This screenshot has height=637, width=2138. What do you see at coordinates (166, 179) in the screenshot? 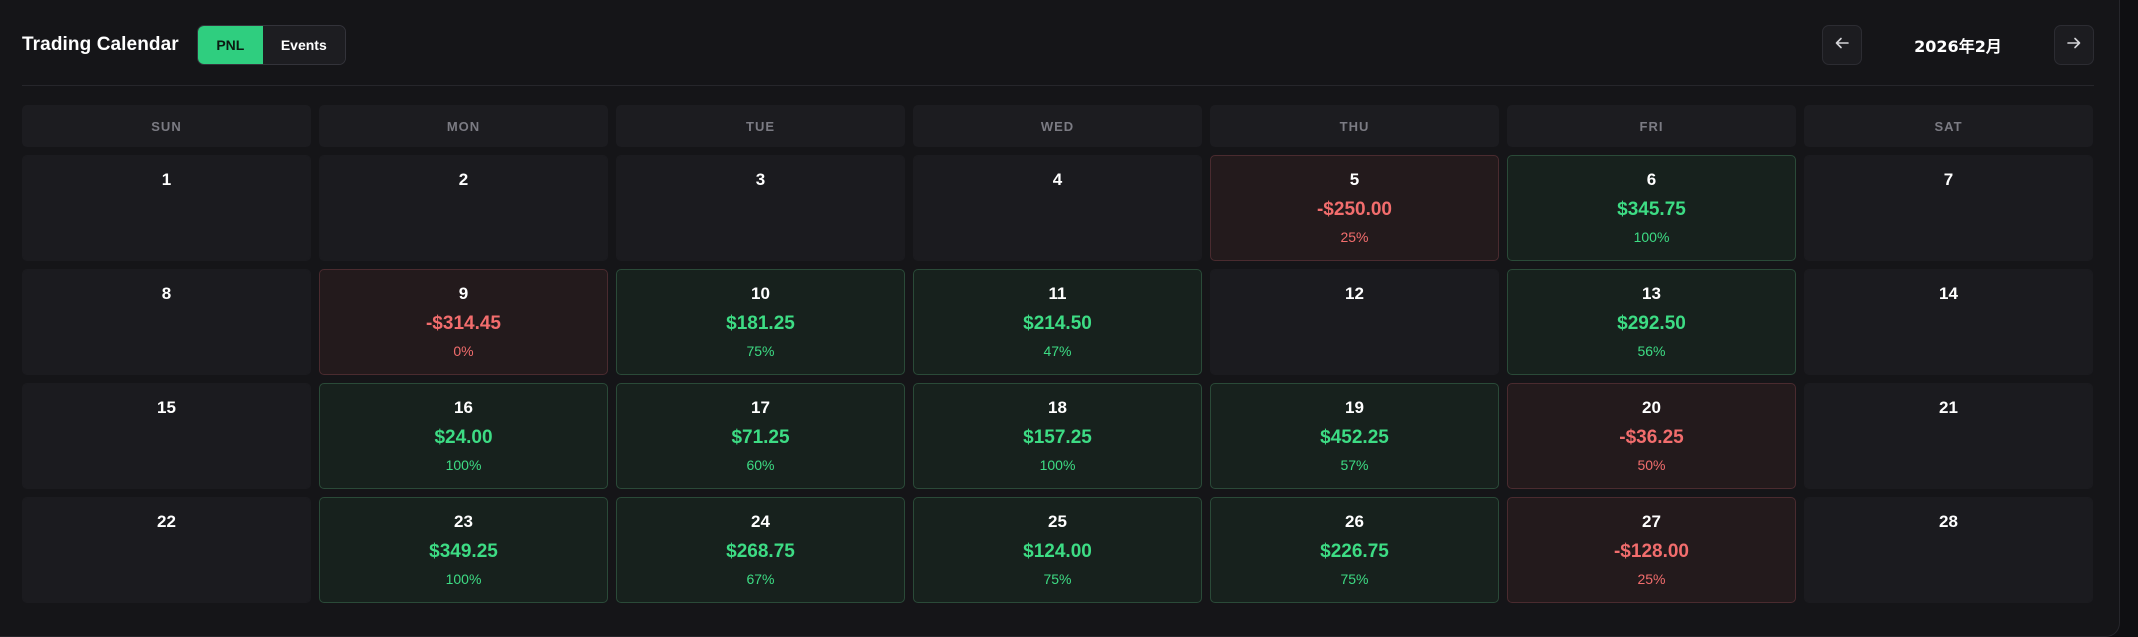
I see `day-number: 1` at bounding box center [166, 179].